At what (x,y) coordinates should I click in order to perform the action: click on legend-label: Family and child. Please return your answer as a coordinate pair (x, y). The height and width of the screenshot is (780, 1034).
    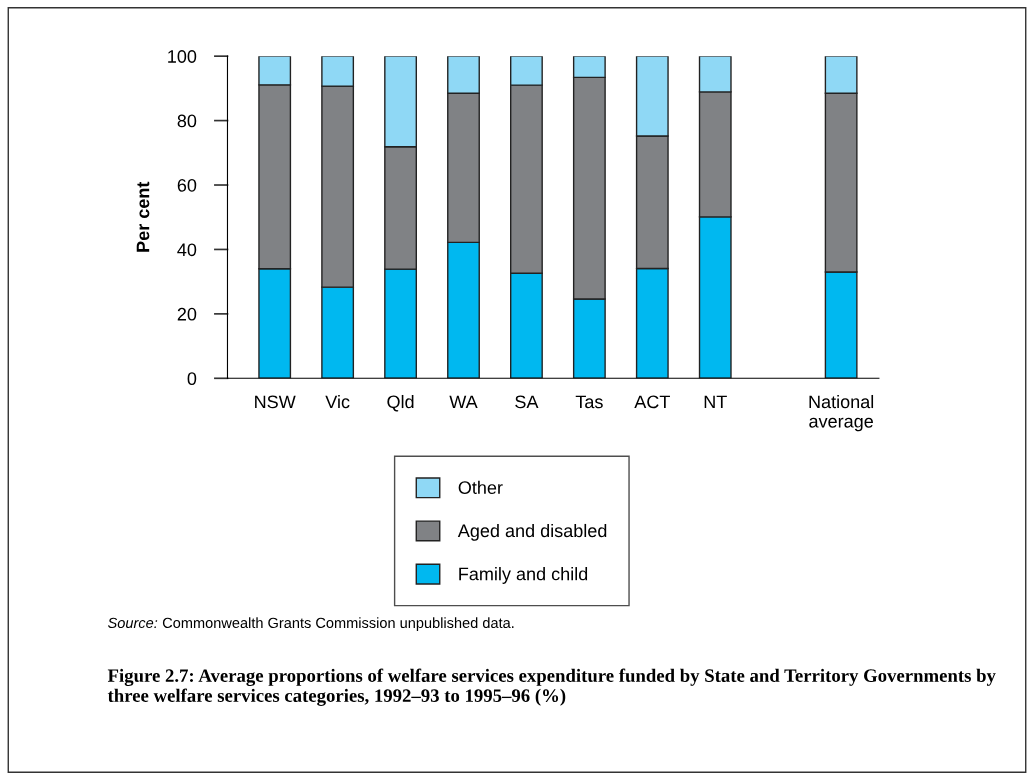
    Looking at the image, I should click on (523, 575).